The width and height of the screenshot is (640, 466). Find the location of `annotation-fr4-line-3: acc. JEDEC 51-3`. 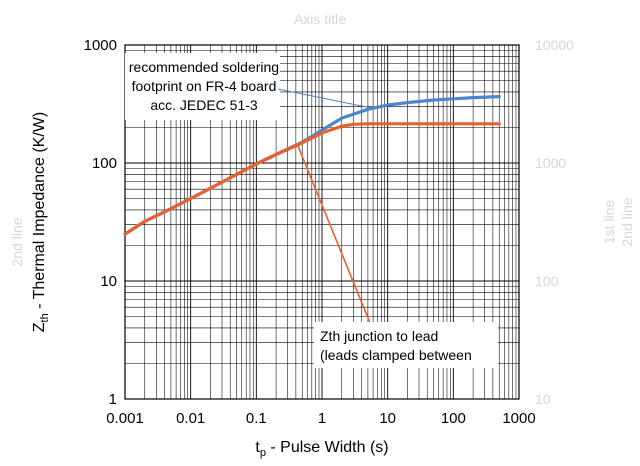

annotation-fr4-line-3: acc. JEDEC 51-3 is located at coordinates (204, 105).